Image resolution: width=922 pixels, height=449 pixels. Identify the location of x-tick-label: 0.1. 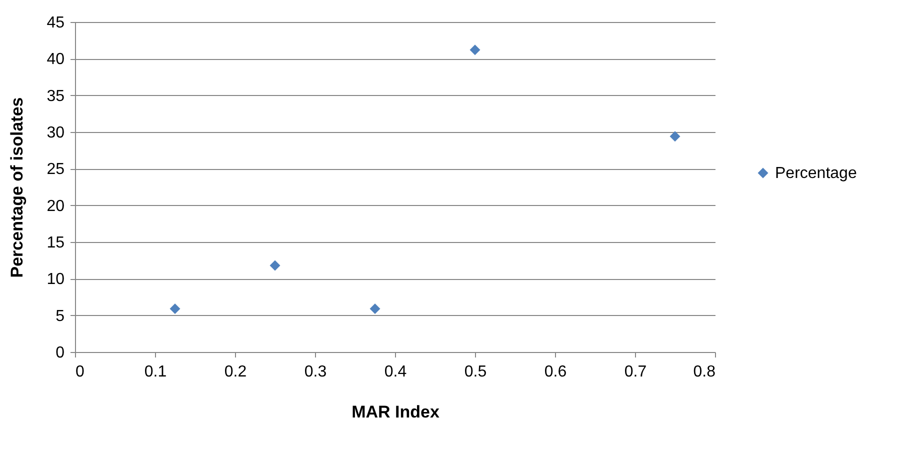
(155, 372).